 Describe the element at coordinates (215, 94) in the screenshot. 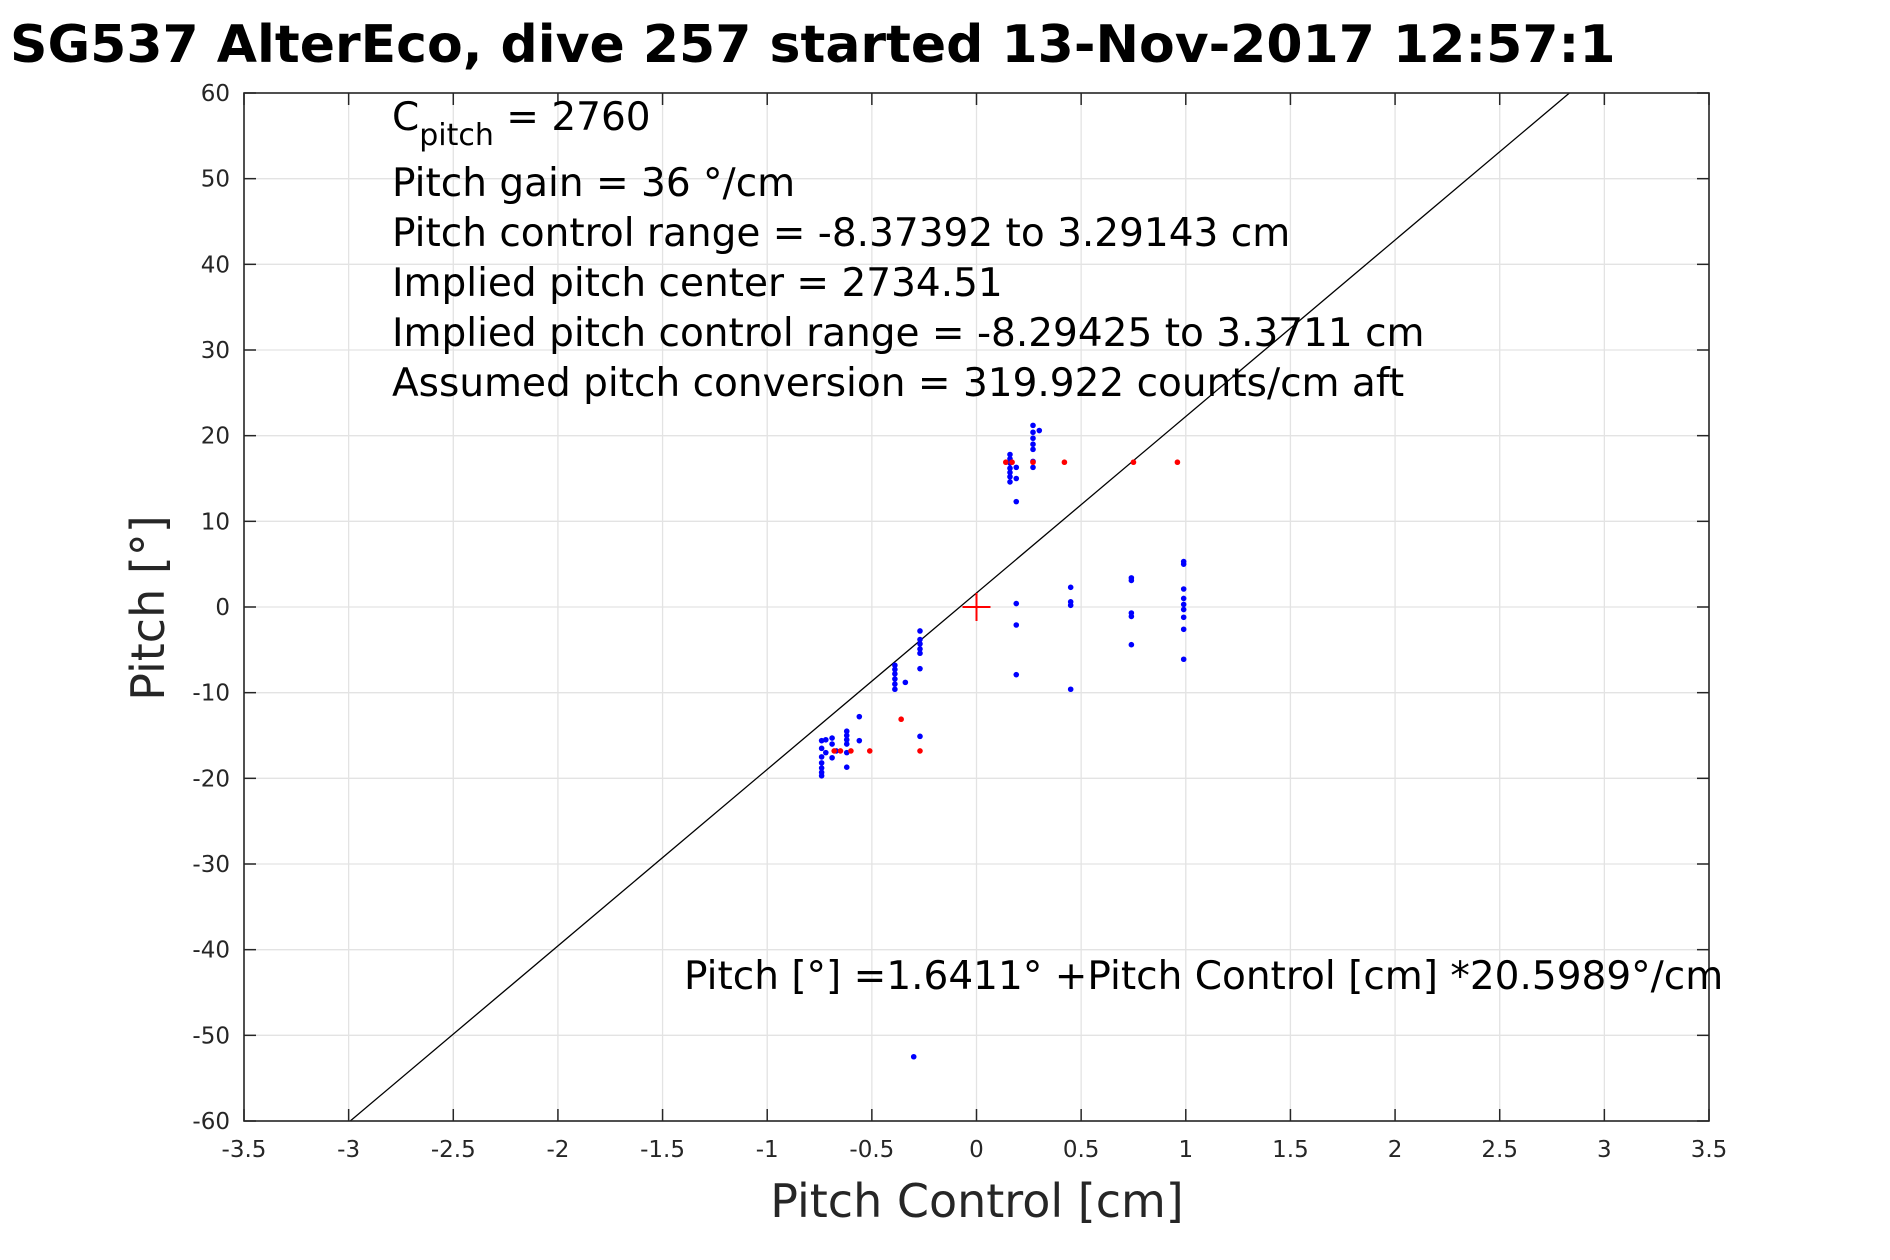

I see `y-tick-label-12: 60` at that location.